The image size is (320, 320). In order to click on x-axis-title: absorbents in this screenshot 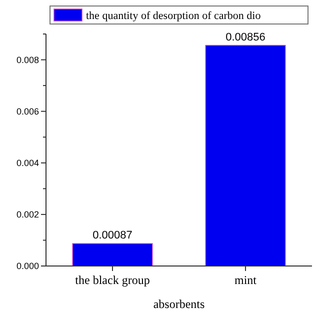, I will do `click(179, 304)`.